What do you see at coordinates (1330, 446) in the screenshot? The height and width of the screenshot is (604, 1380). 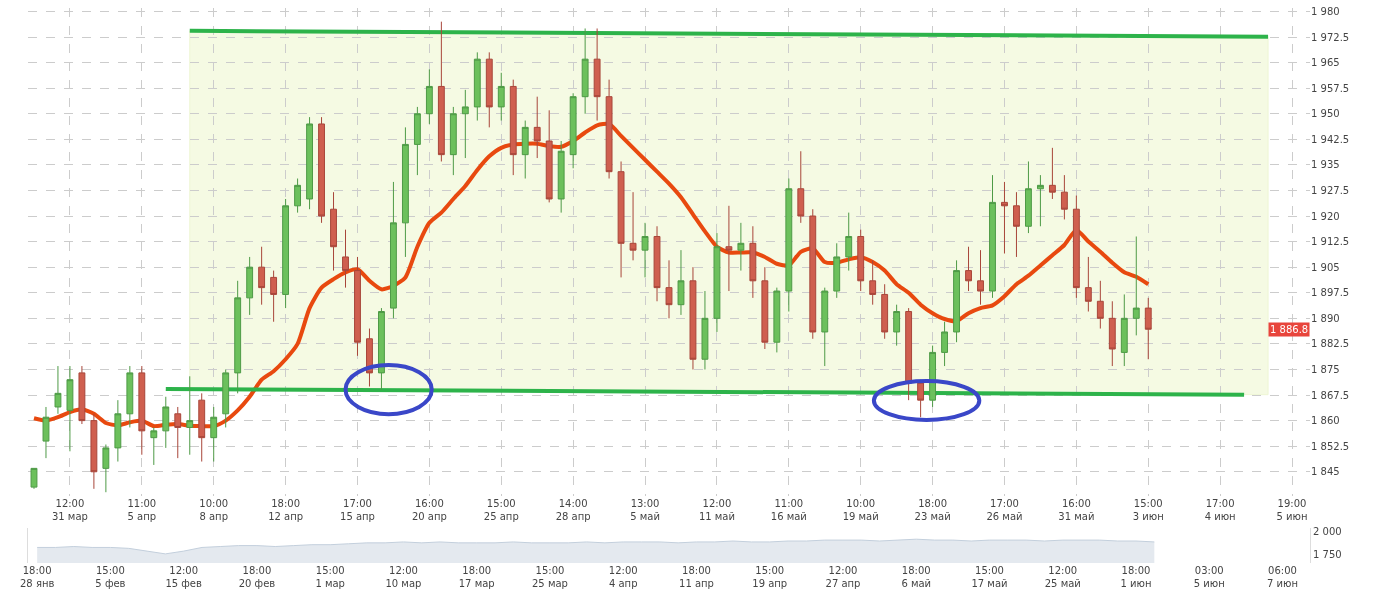 I see `y-tick-label: 1 852.5` at bounding box center [1330, 446].